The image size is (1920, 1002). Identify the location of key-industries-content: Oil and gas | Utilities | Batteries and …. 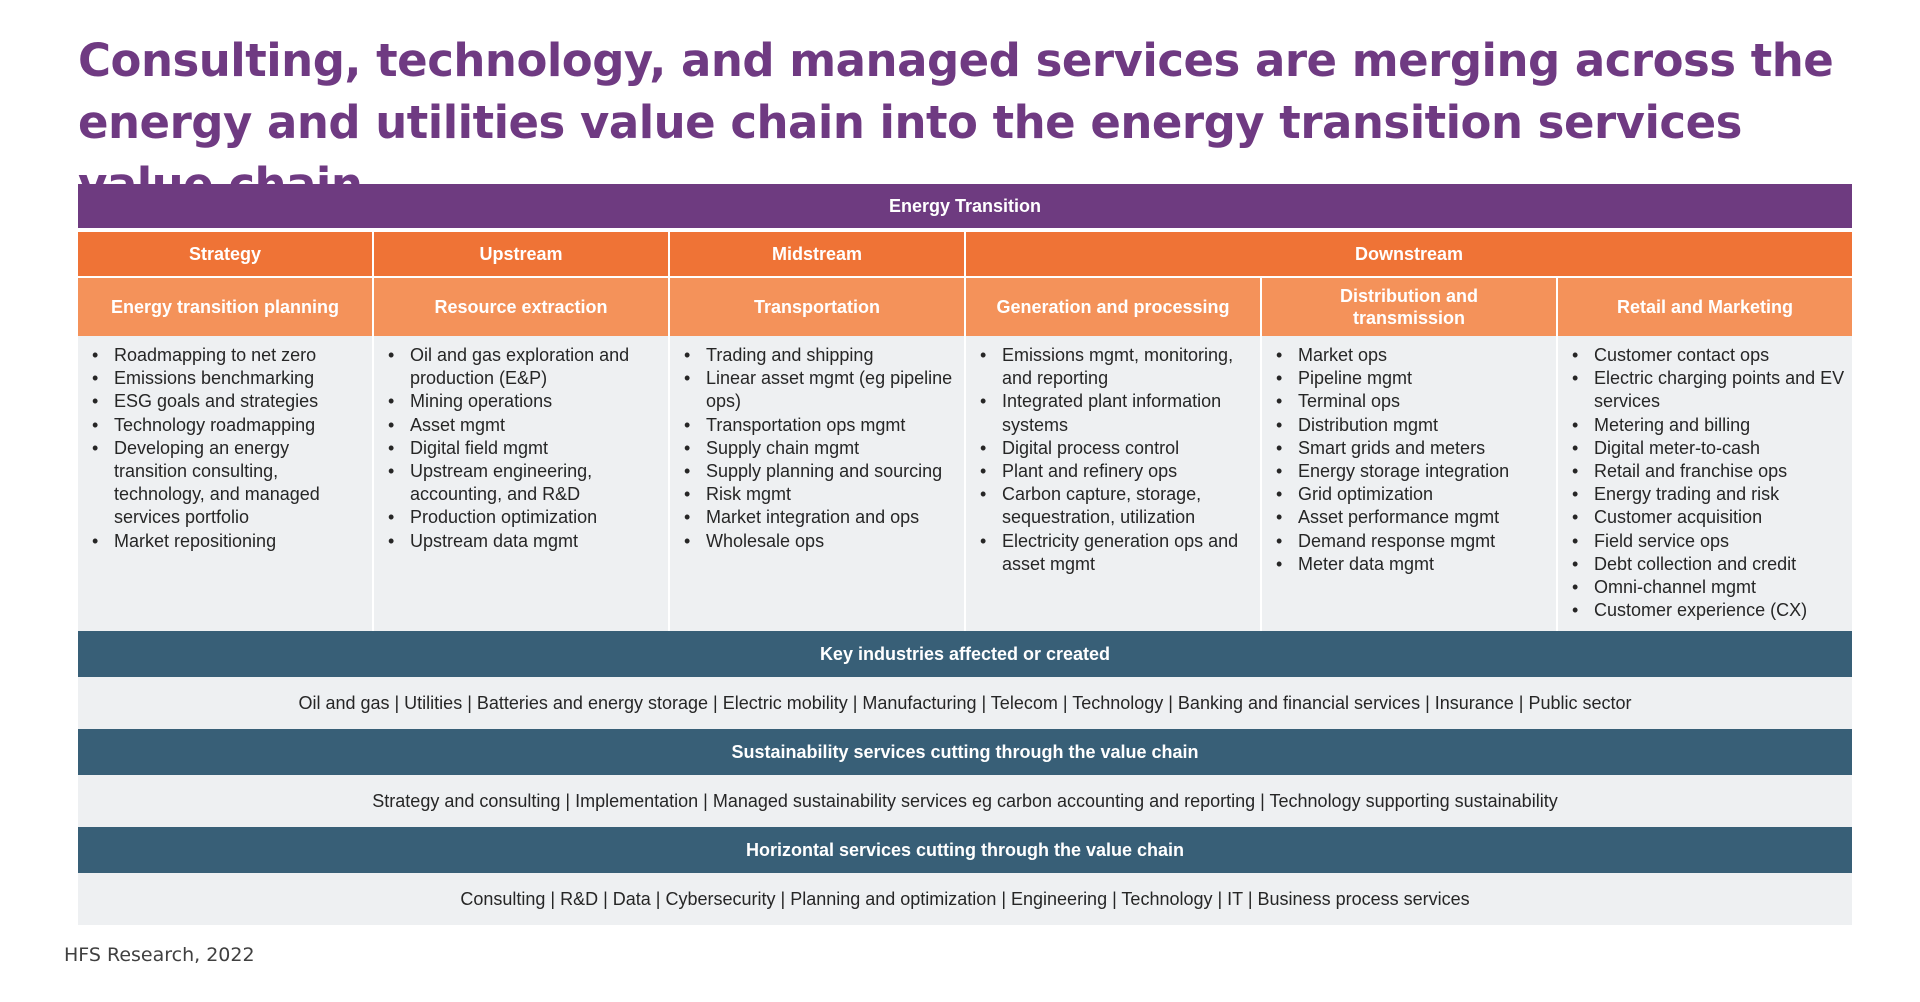
(965, 703).